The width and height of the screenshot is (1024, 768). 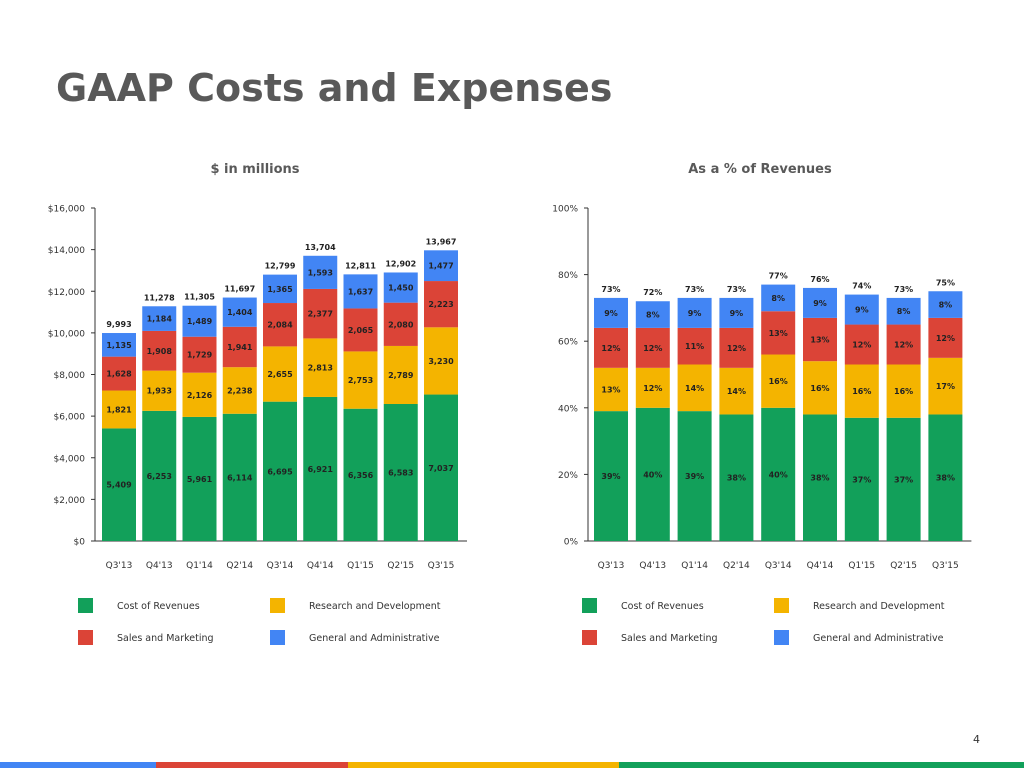 What do you see at coordinates (70, 418) in the screenshot?
I see `y-tick-label: $6,000` at bounding box center [70, 418].